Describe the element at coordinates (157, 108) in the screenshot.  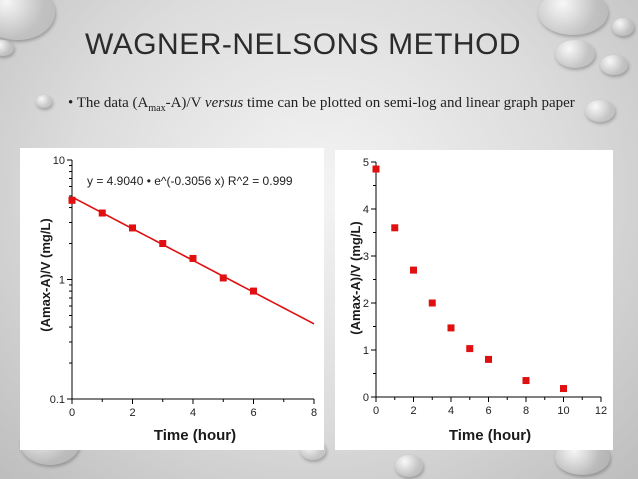
I see `text-subscript: max` at that location.